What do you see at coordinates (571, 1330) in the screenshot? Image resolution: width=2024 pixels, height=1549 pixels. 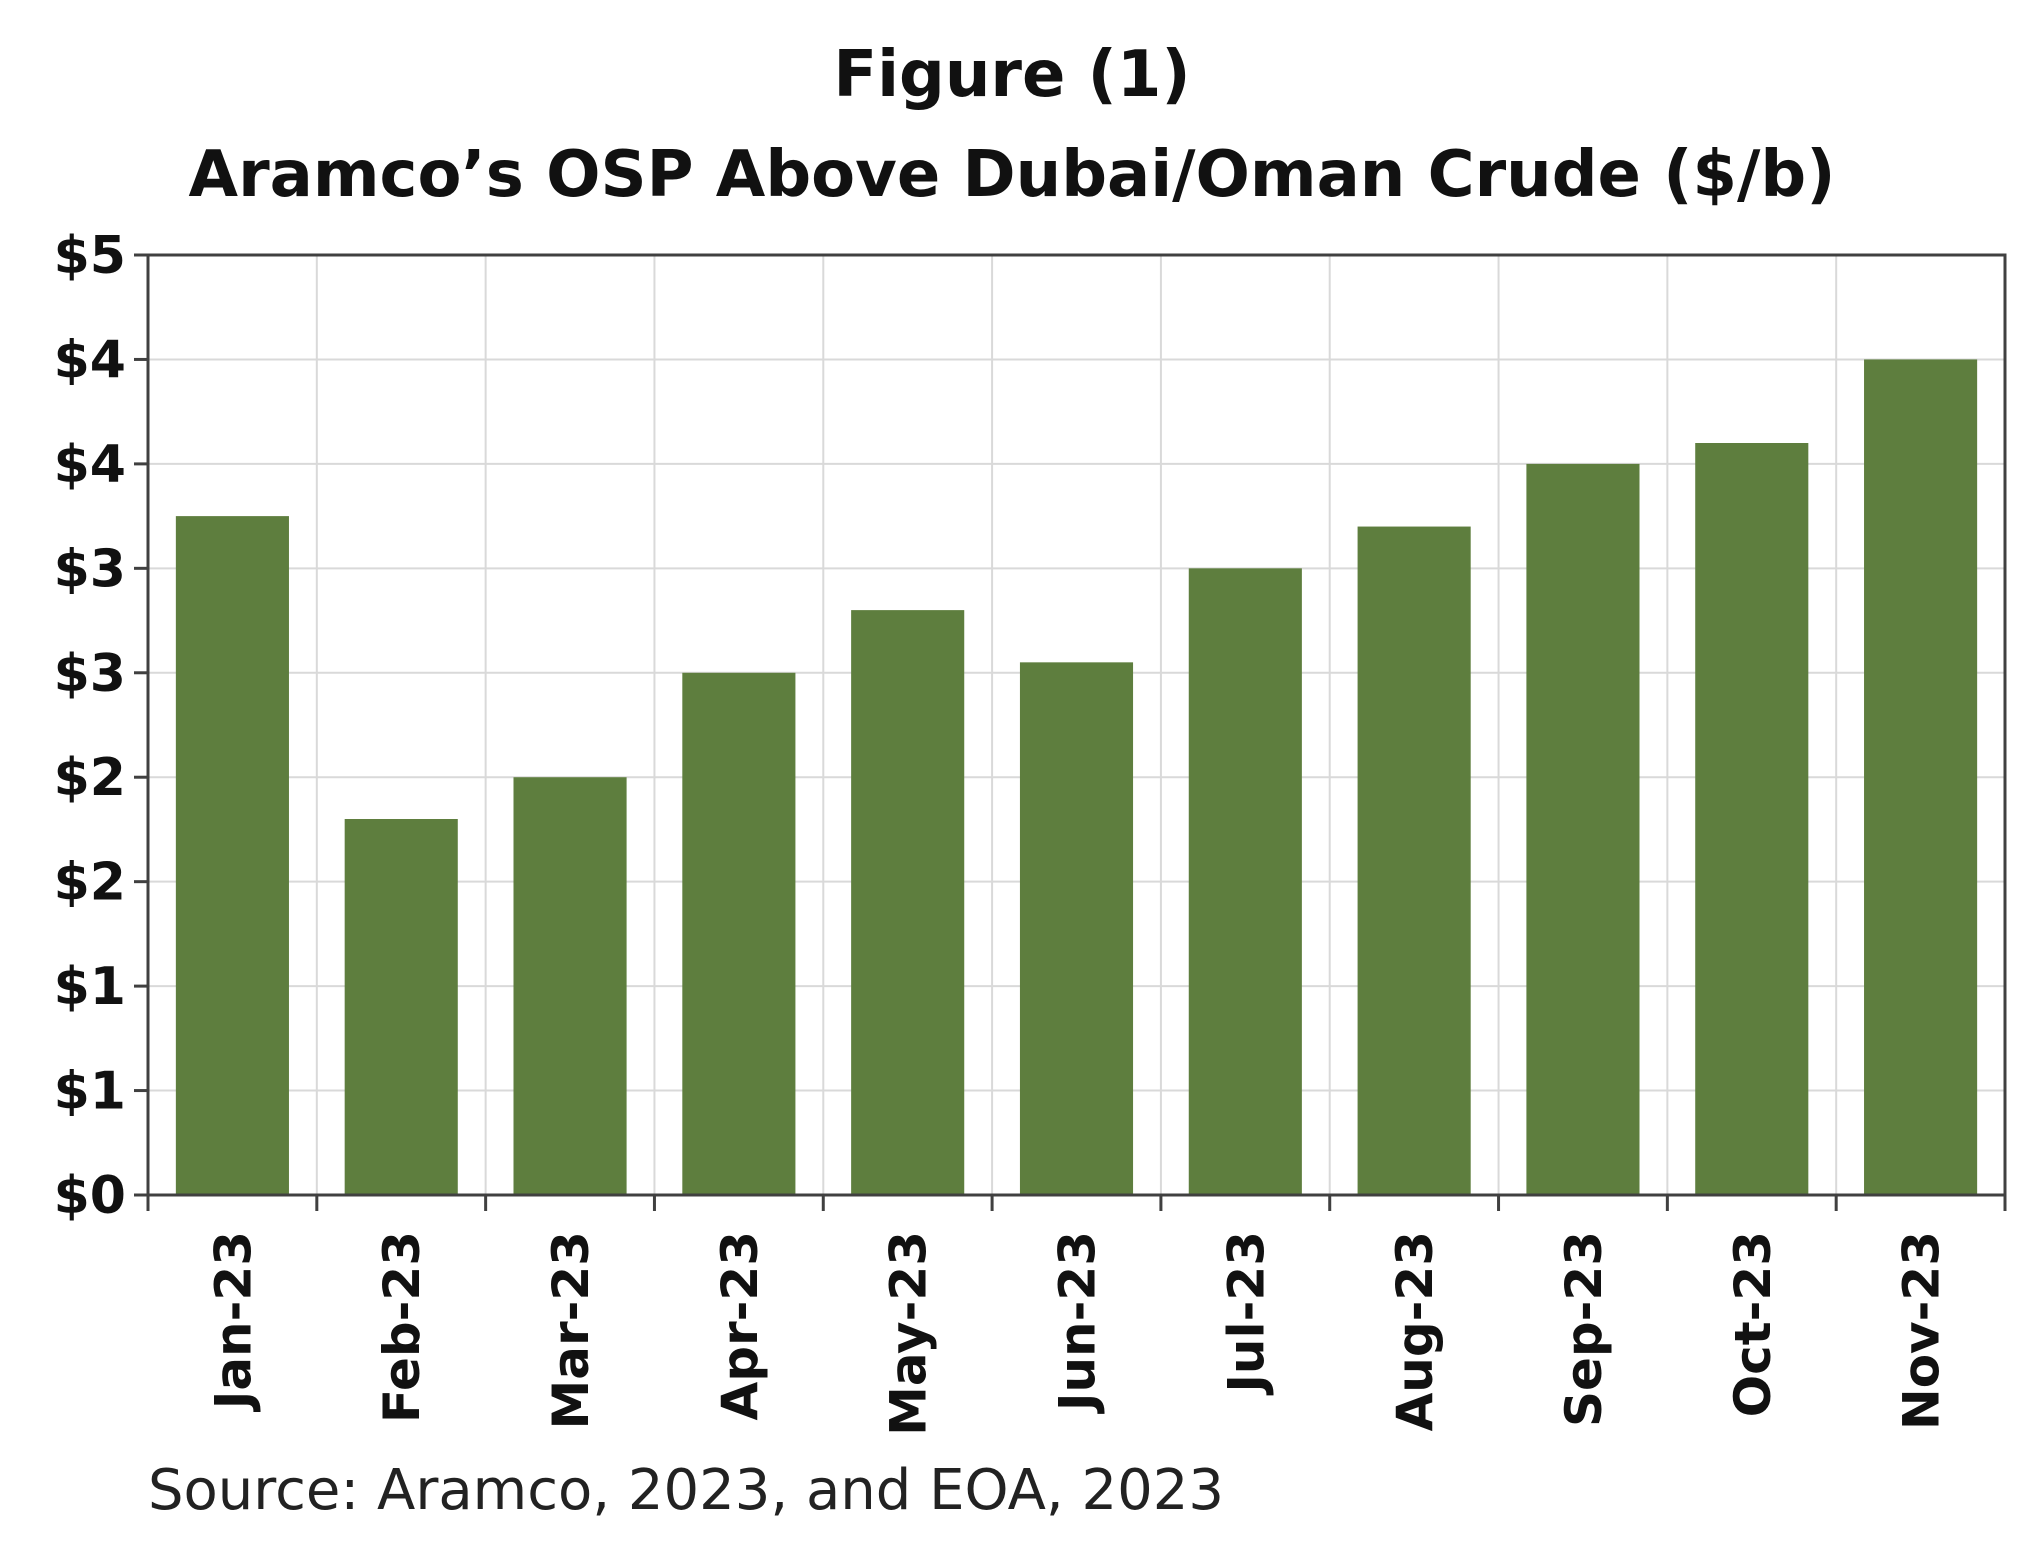 I see `x-tick-label: Mar-23` at bounding box center [571, 1330].